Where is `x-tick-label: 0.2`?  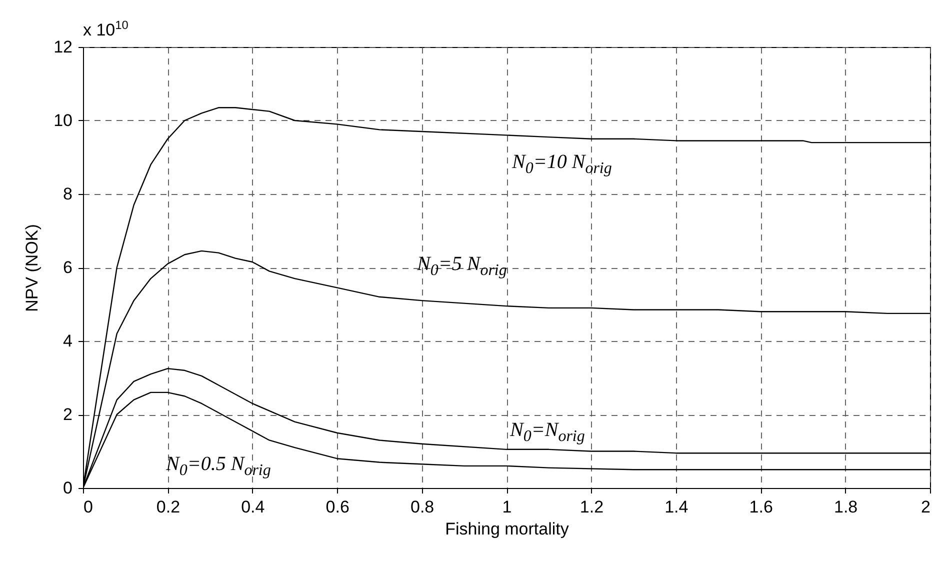
x-tick-label: 0.2 is located at coordinates (168, 507).